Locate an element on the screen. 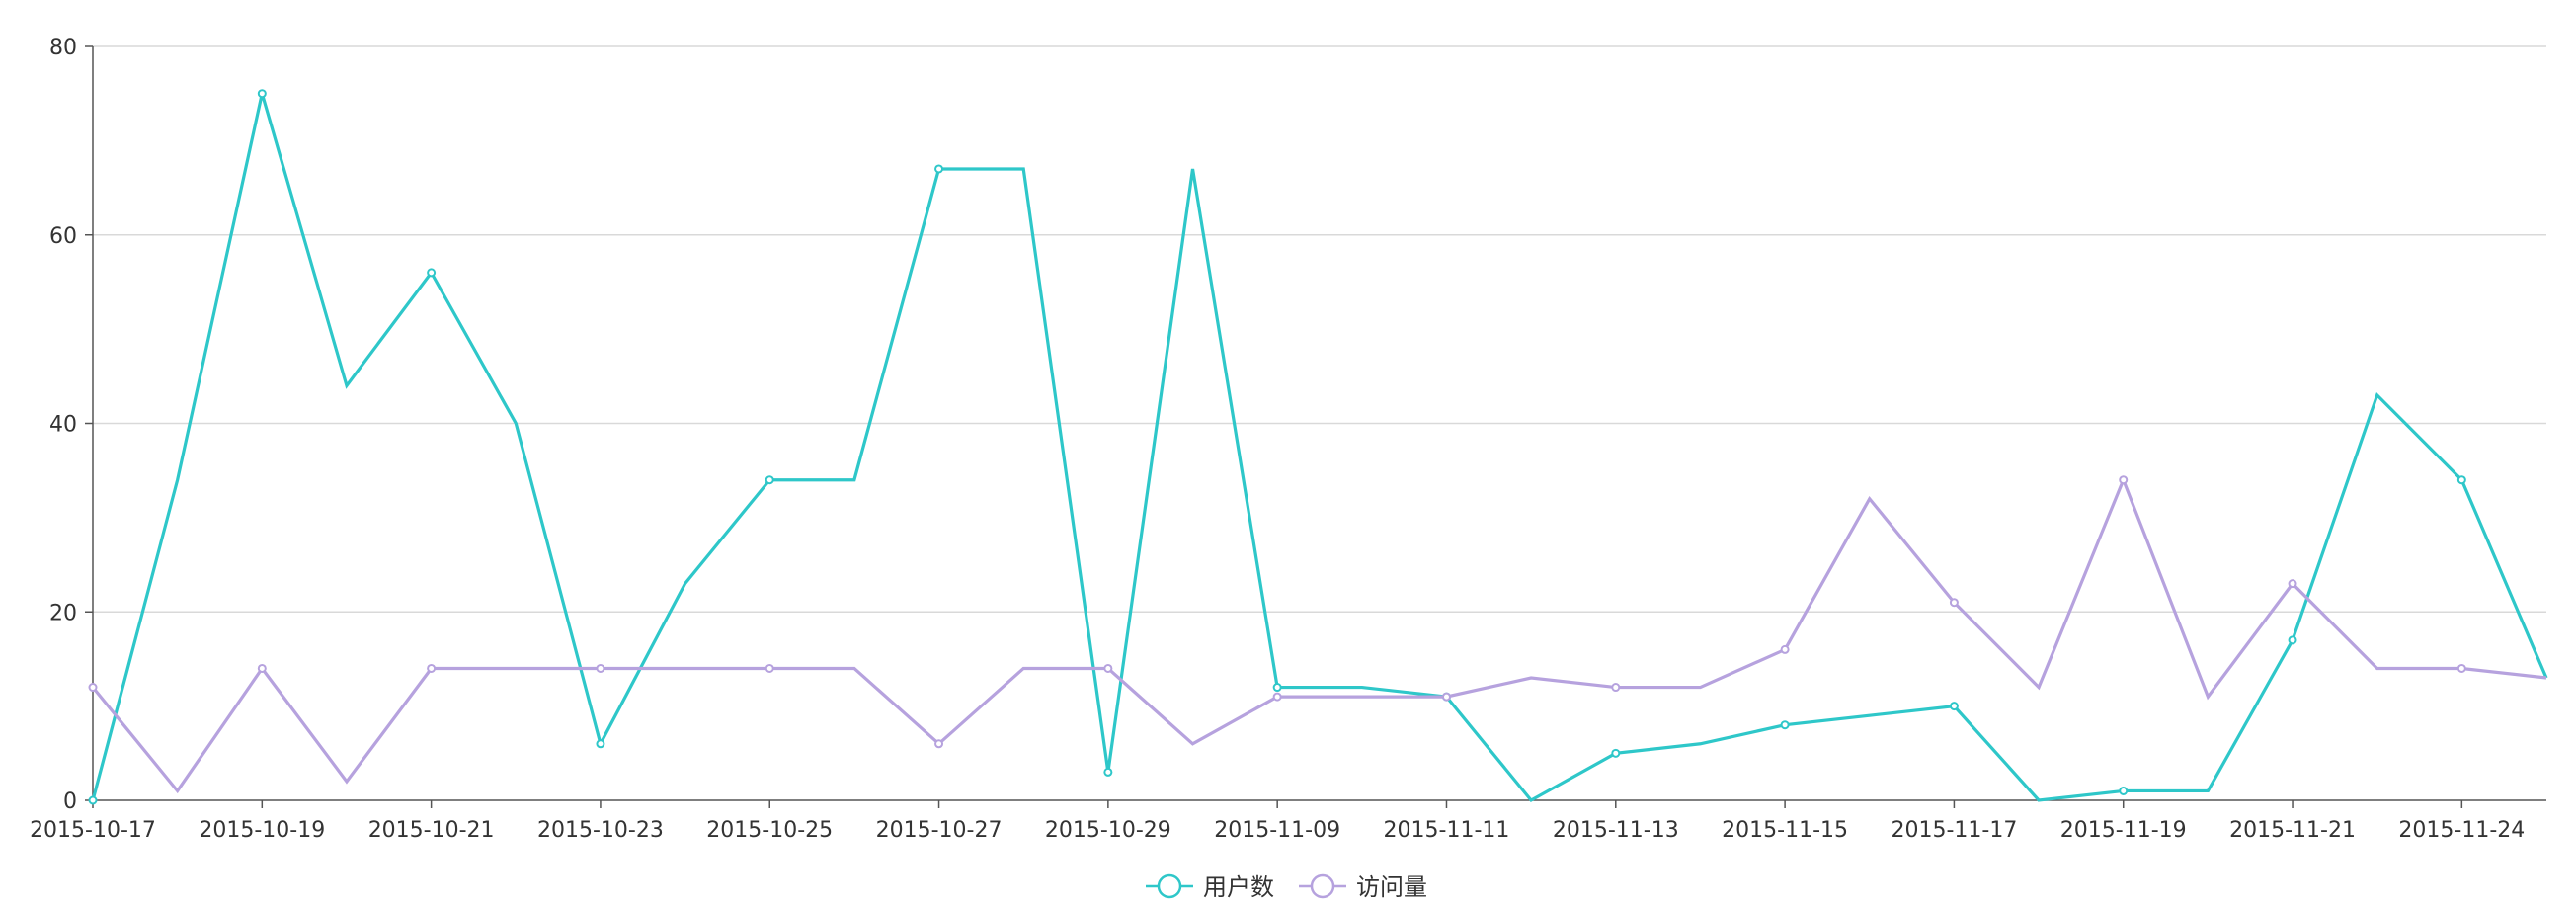  legend-item-1: 用户数 is located at coordinates (1210, 887).